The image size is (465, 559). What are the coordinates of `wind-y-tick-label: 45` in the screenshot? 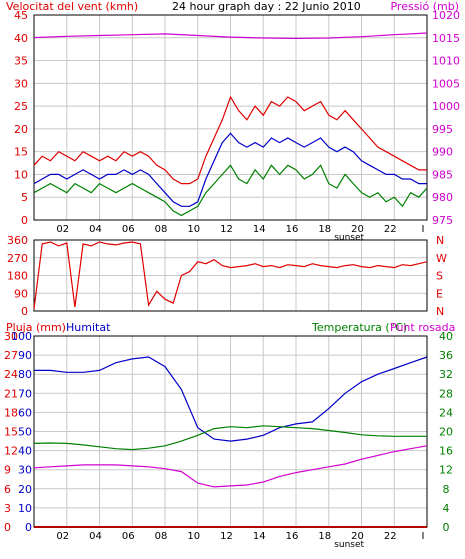 It's located at (21, 15).